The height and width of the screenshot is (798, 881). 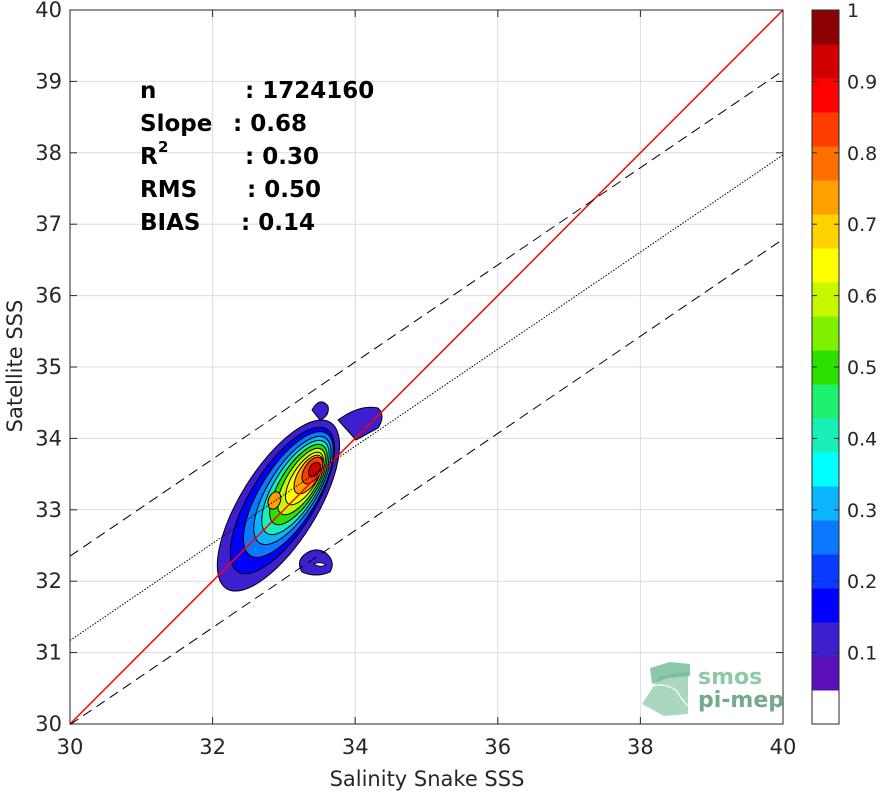 What do you see at coordinates (163, 147) in the screenshot?
I see `stat-label-superscript: 2` at bounding box center [163, 147].